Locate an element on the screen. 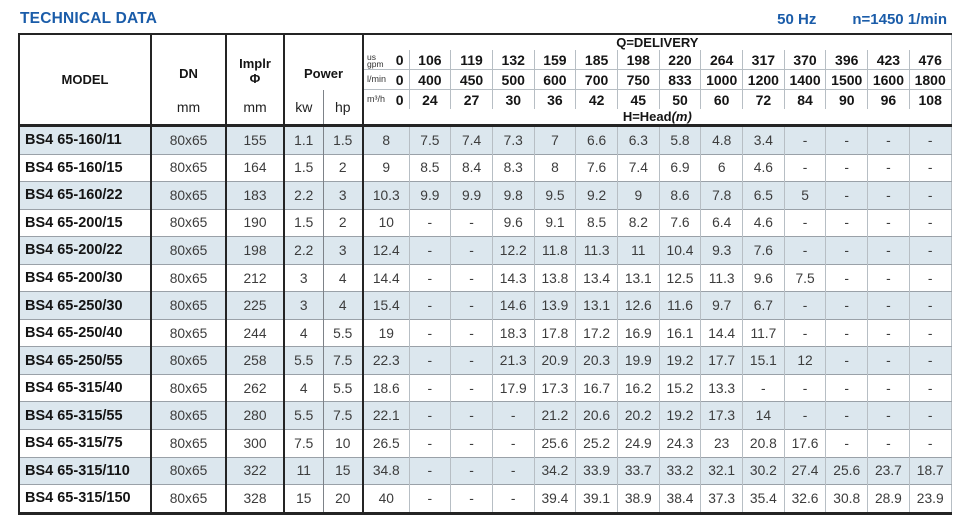 The width and height of the screenshot is (967, 515). head-value-cell: 17.6 is located at coordinates (804, 443).